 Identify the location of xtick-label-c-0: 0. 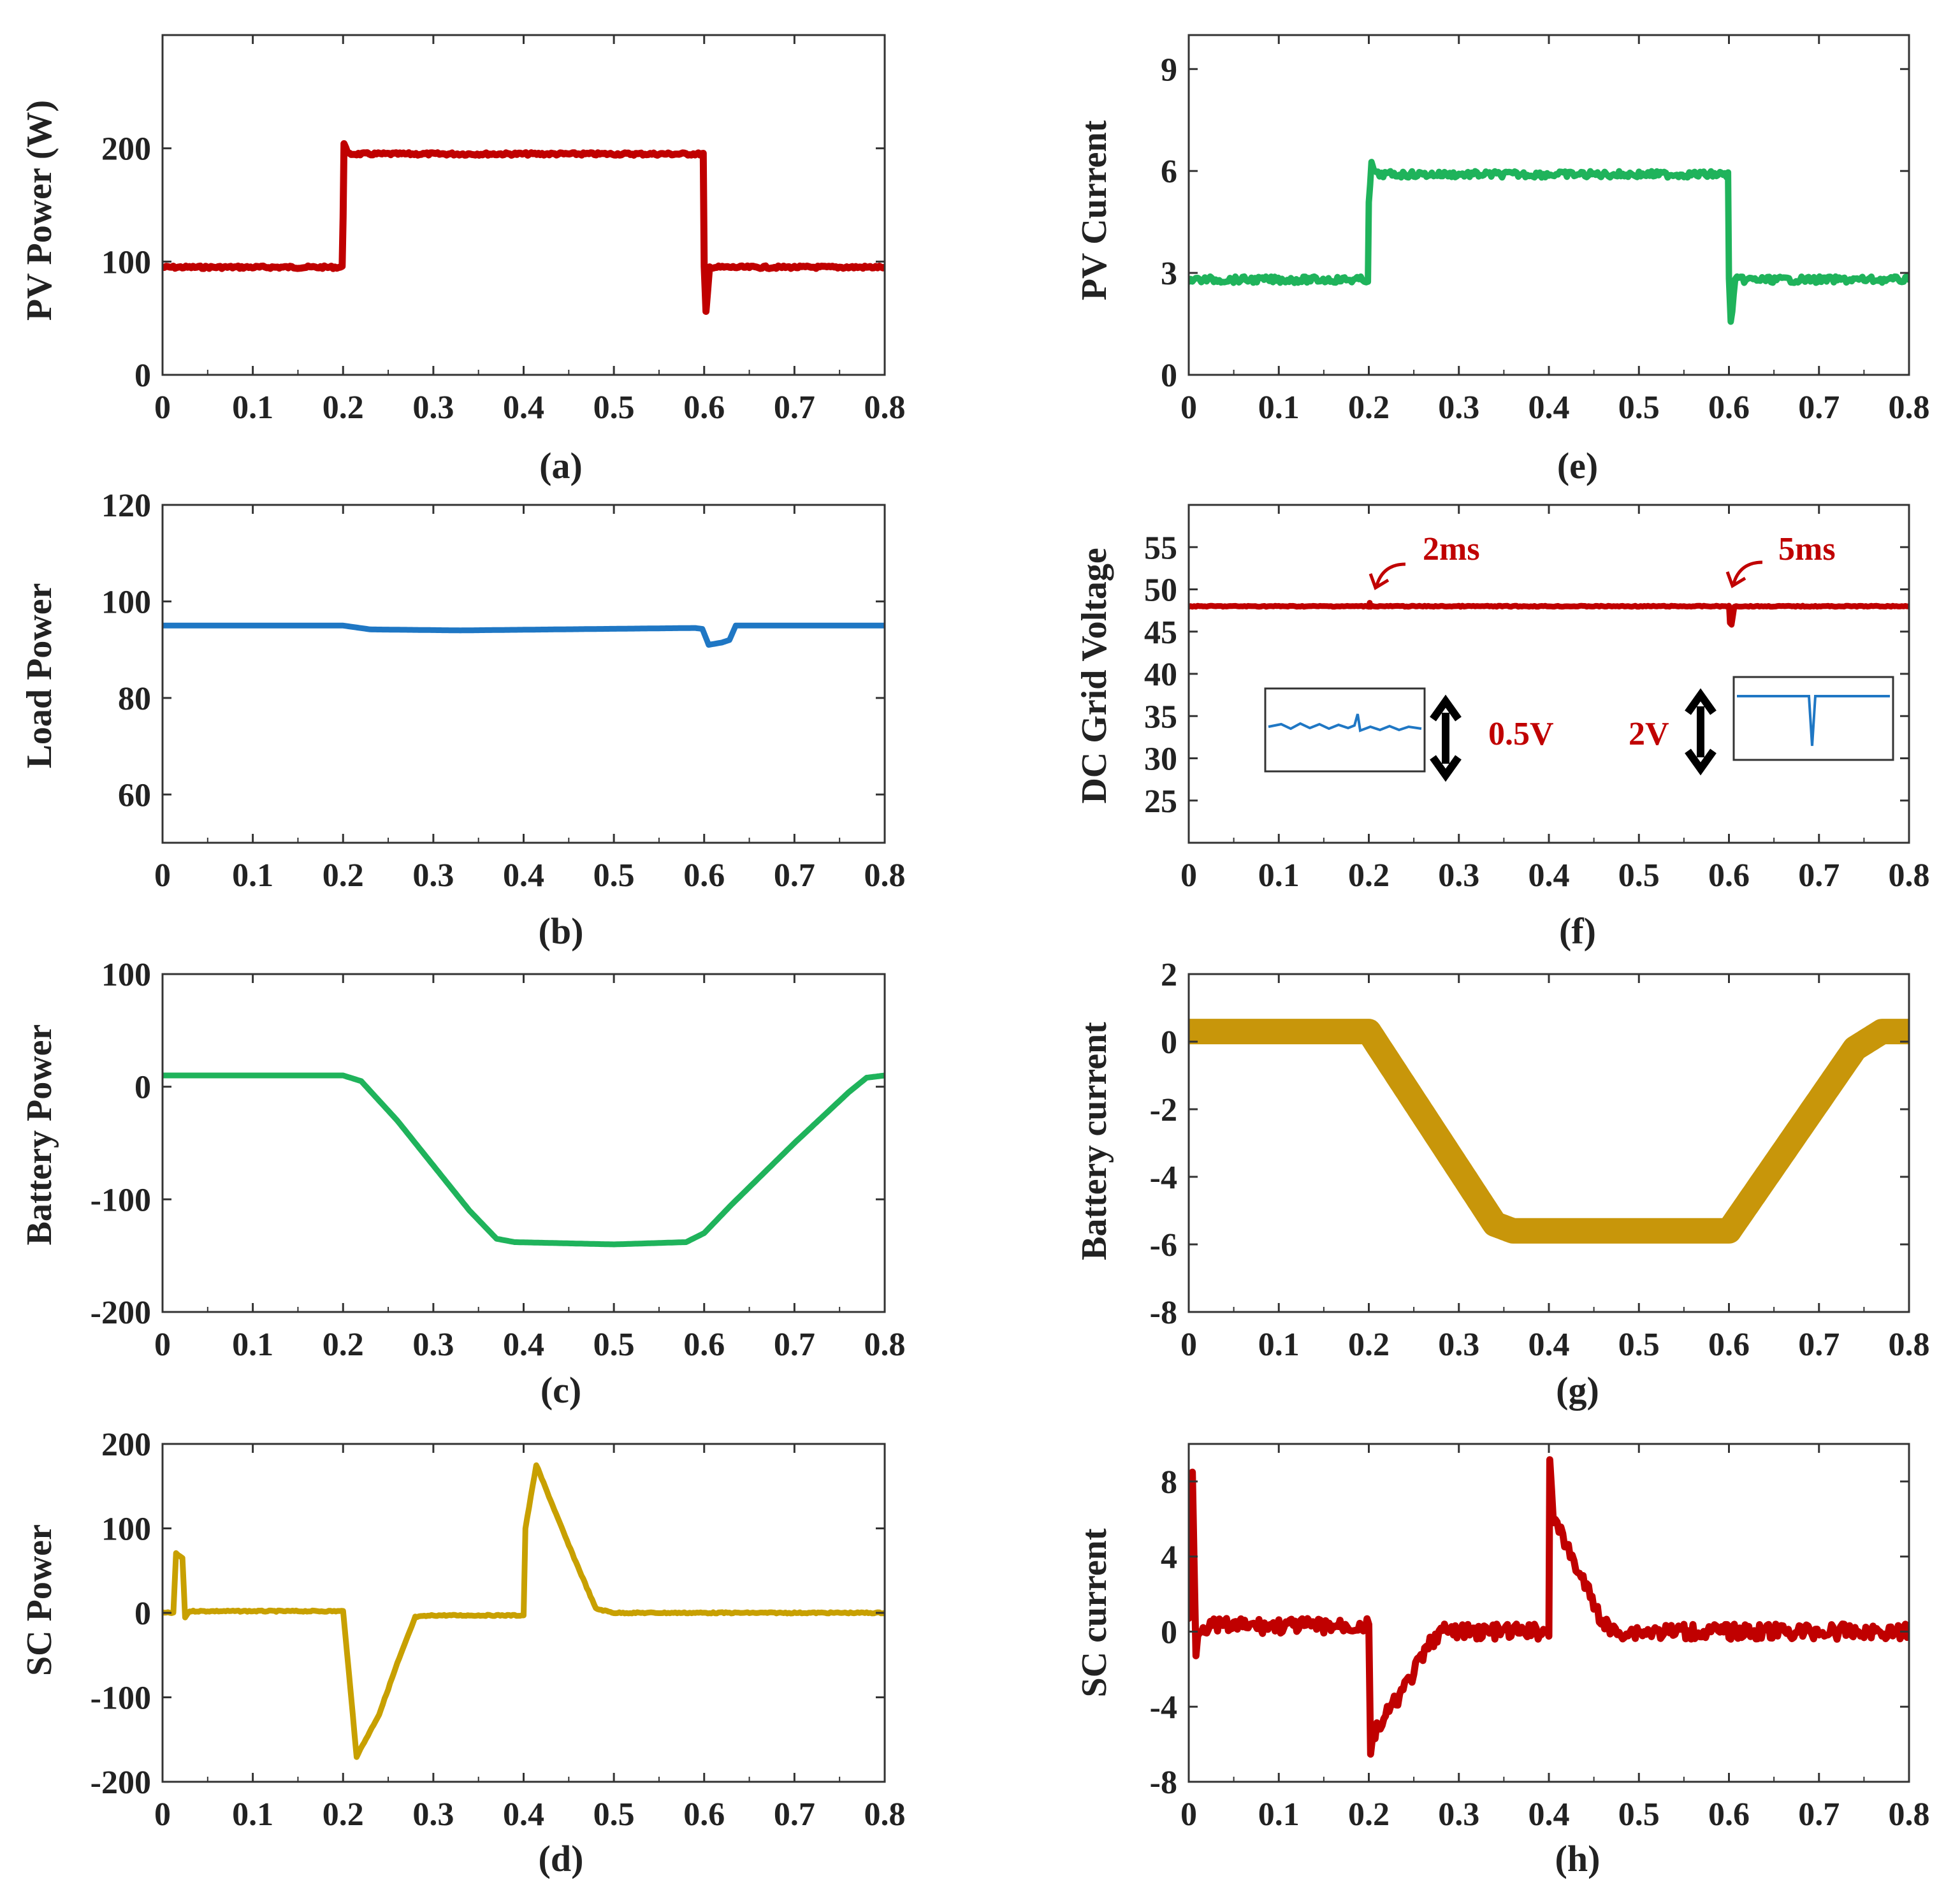
(163, 1345).